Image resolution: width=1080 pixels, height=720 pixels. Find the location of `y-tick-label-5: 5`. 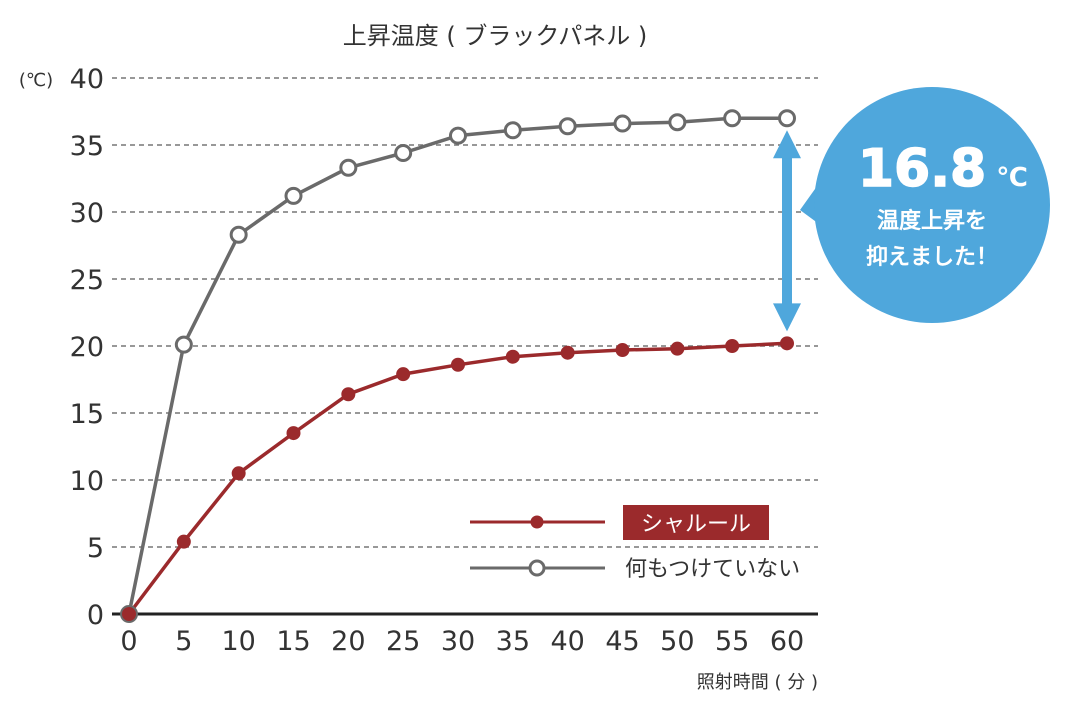

y-tick-label-5: 5 is located at coordinates (95, 548).